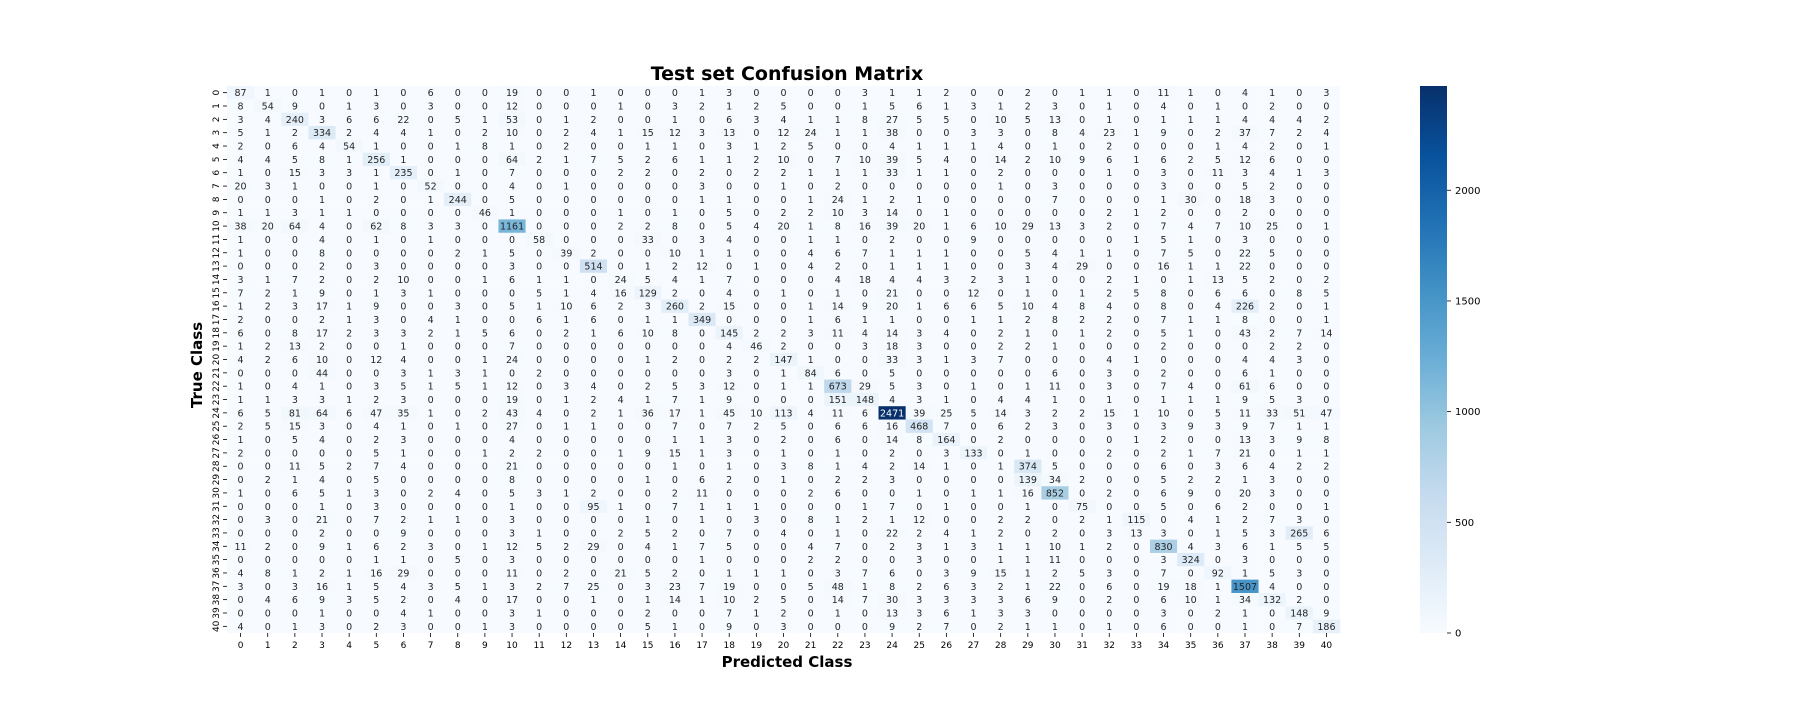 The width and height of the screenshot is (1800, 720). I want to click on cell-value: 129, so click(648, 293).